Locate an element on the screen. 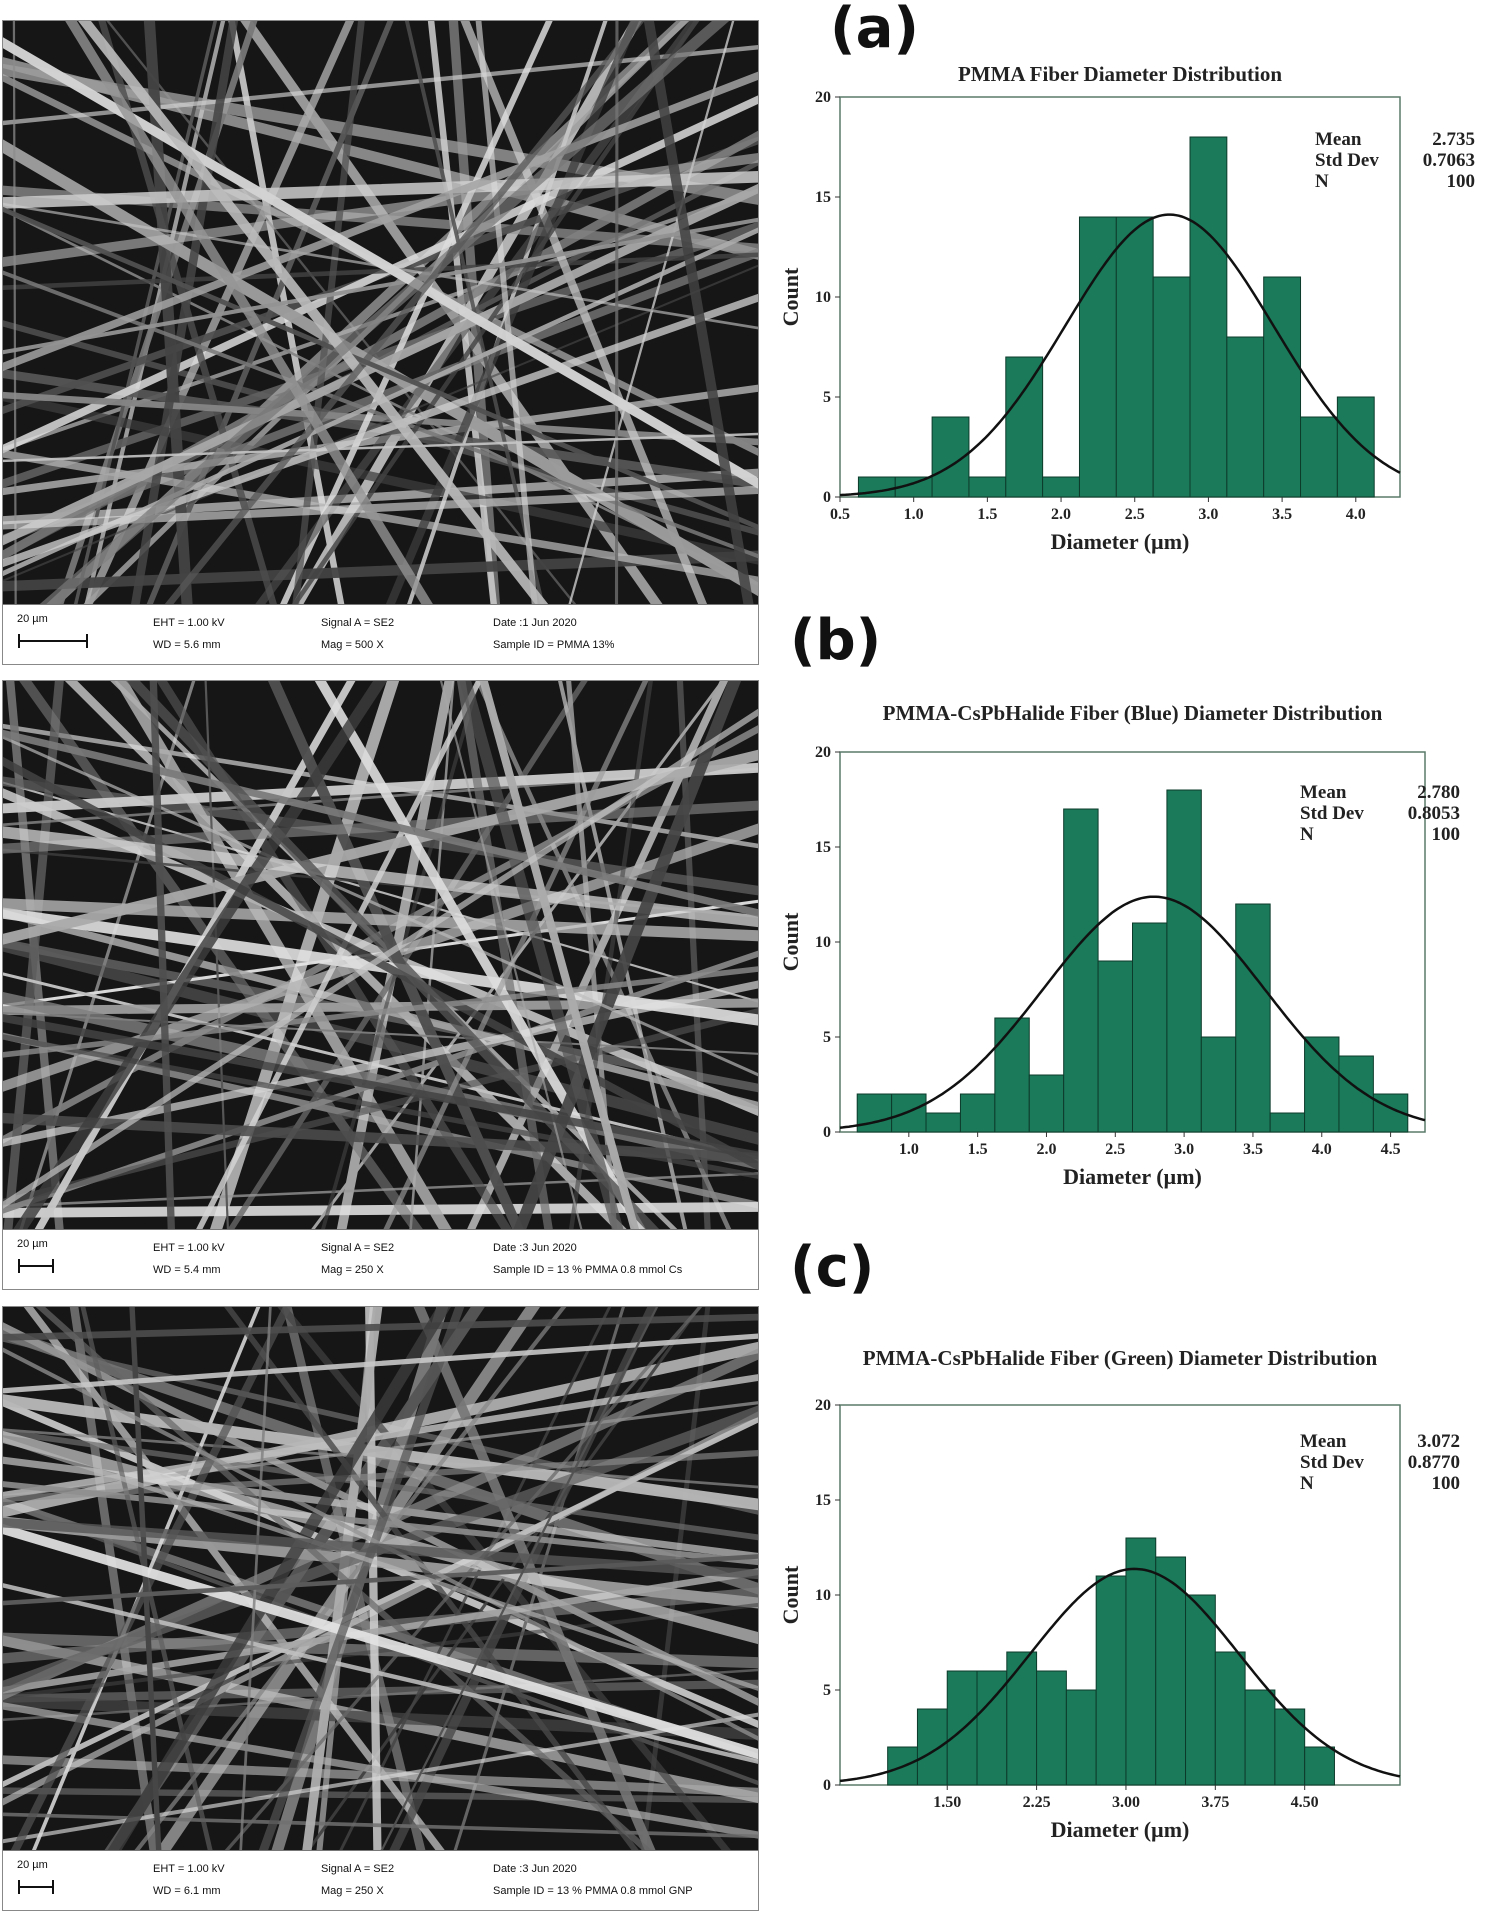 The image size is (1500, 1918). mag-text: Mag = 250 X is located at coordinates (352, 1270).